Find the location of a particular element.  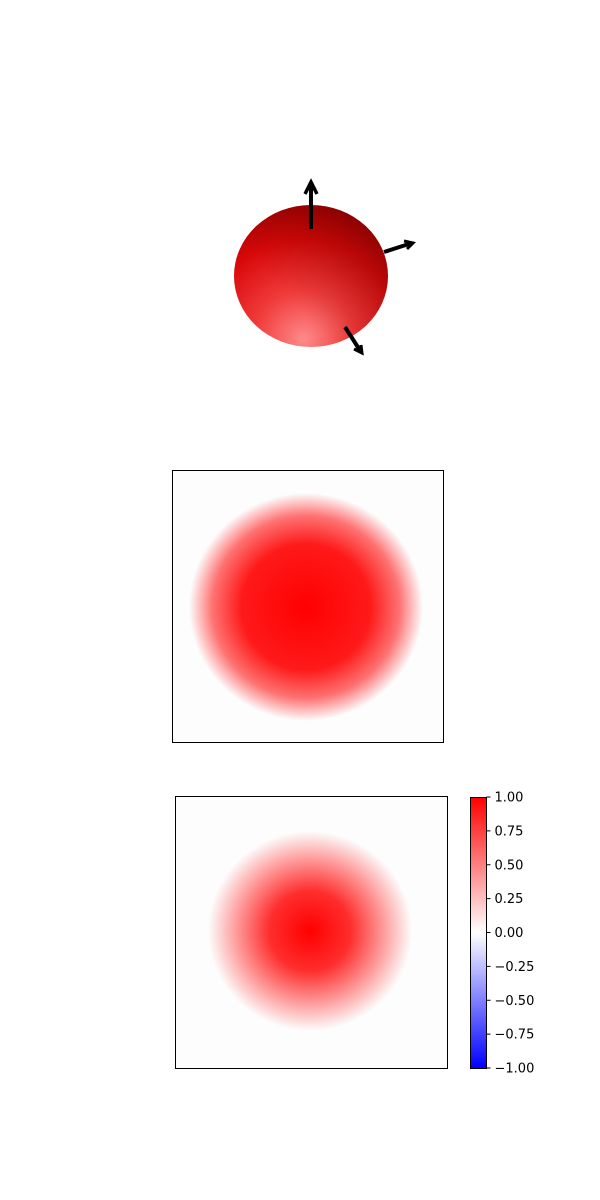

sphere-plot is located at coordinates (325, 267).